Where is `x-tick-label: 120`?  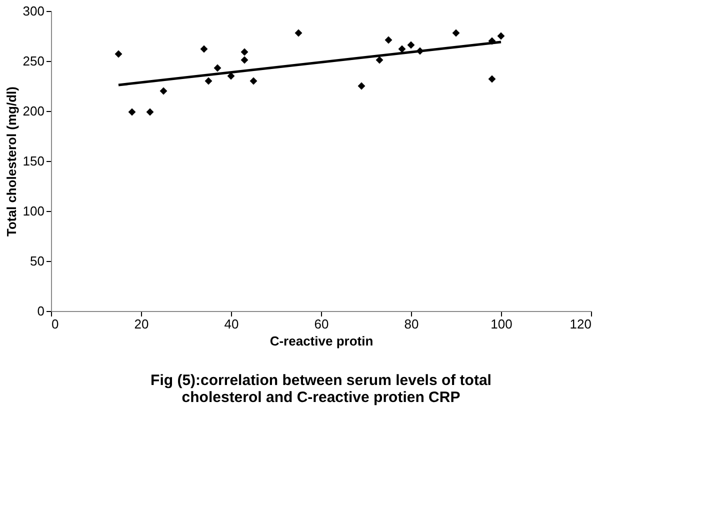 x-tick-label: 120 is located at coordinates (581, 324).